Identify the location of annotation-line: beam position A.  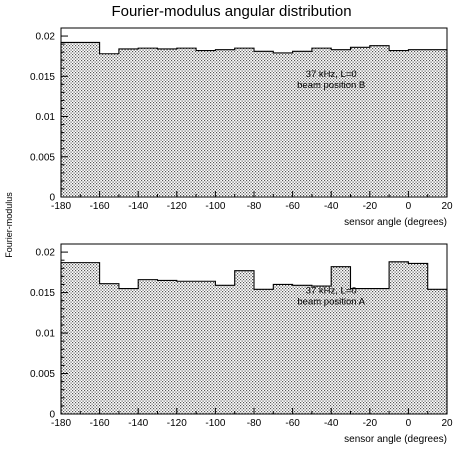
(331, 301).